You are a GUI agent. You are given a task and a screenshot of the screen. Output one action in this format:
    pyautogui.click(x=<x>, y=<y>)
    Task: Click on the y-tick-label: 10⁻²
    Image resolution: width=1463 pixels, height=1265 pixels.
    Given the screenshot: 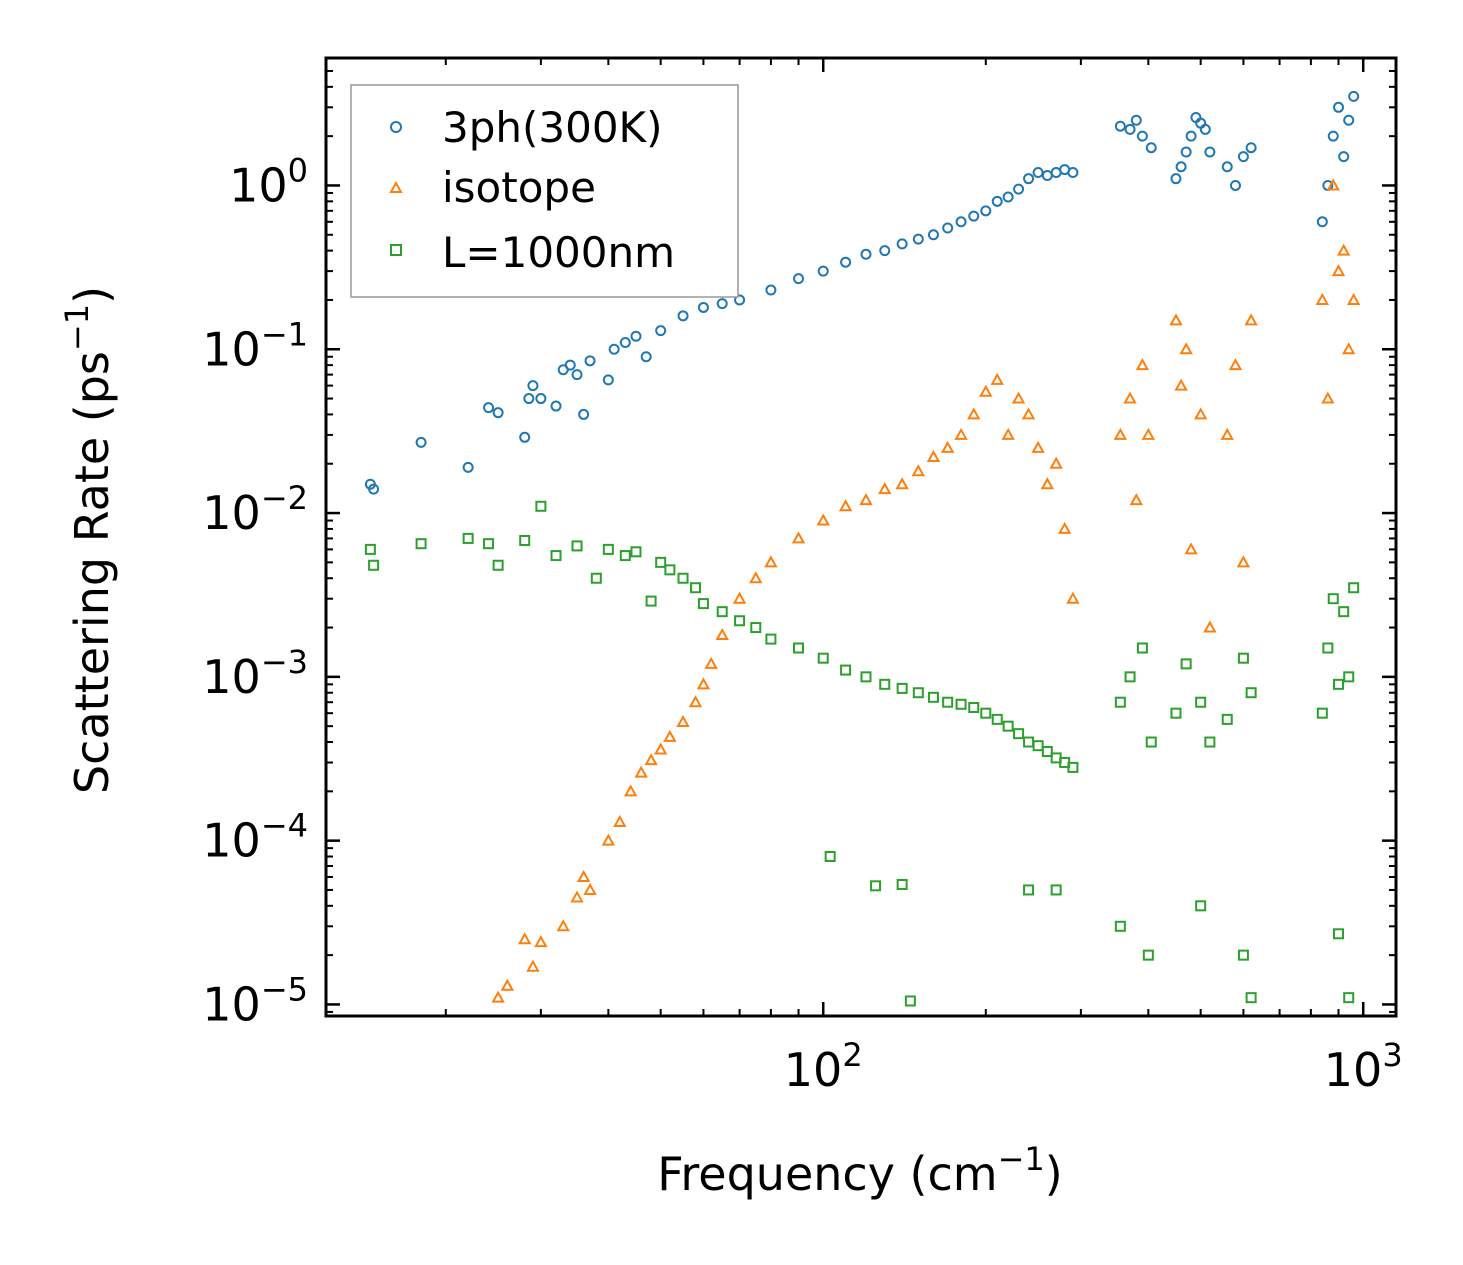 What is the action you would take?
    pyautogui.click(x=255, y=509)
    